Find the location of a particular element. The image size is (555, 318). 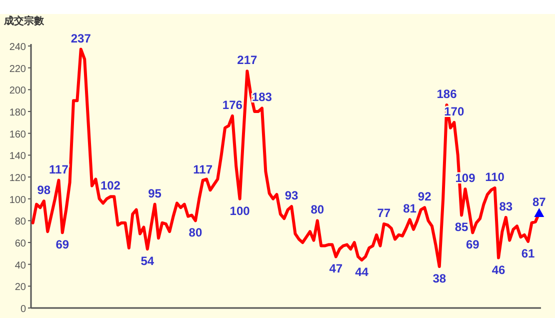

data-label: 102 is located at coordinates (110, 185).